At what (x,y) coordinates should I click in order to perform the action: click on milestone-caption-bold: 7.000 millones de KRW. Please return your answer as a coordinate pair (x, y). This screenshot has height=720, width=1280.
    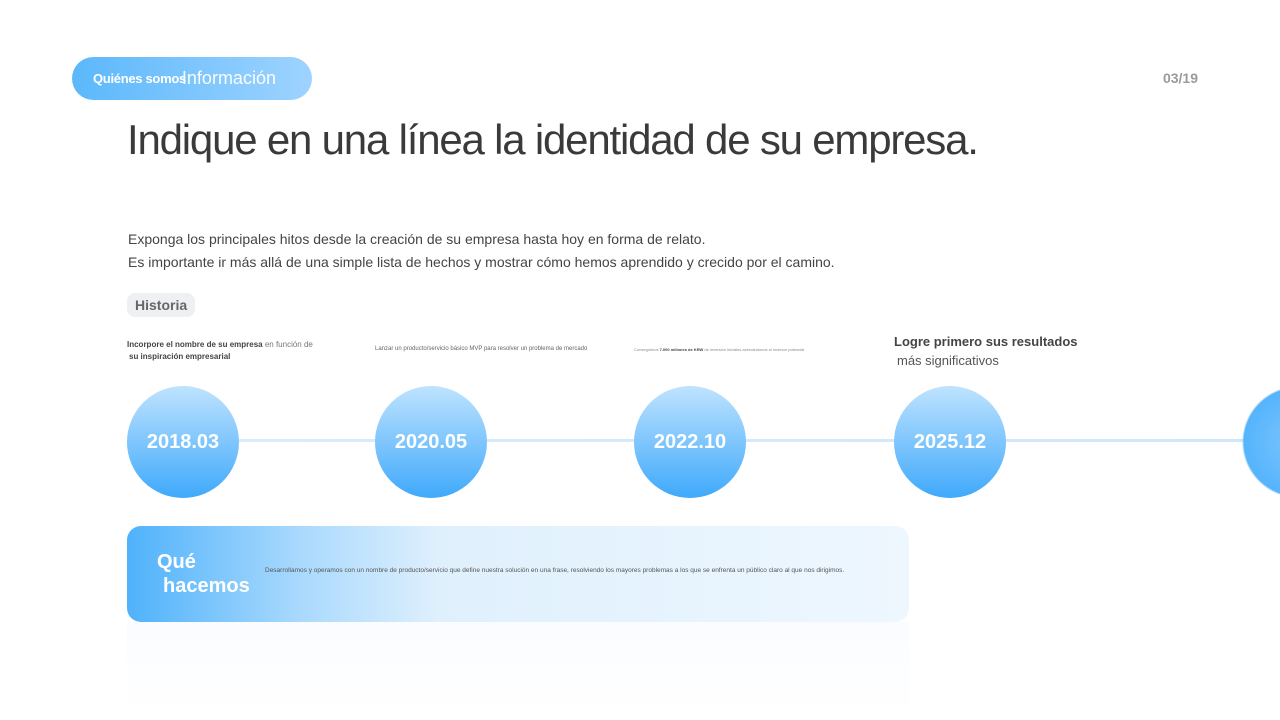
    Looking at the image, I should click on (681, 349).